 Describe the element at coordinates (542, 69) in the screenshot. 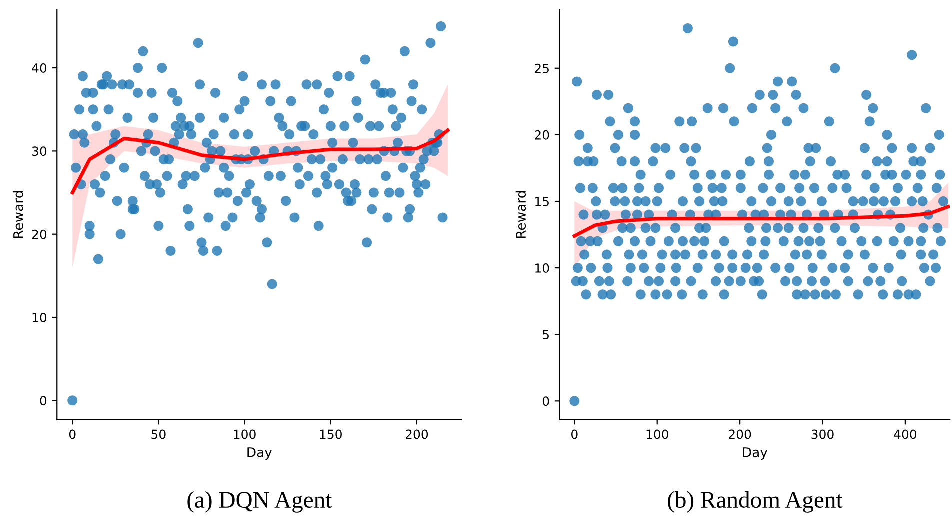

I see `y-tick-label: 25` at that location.